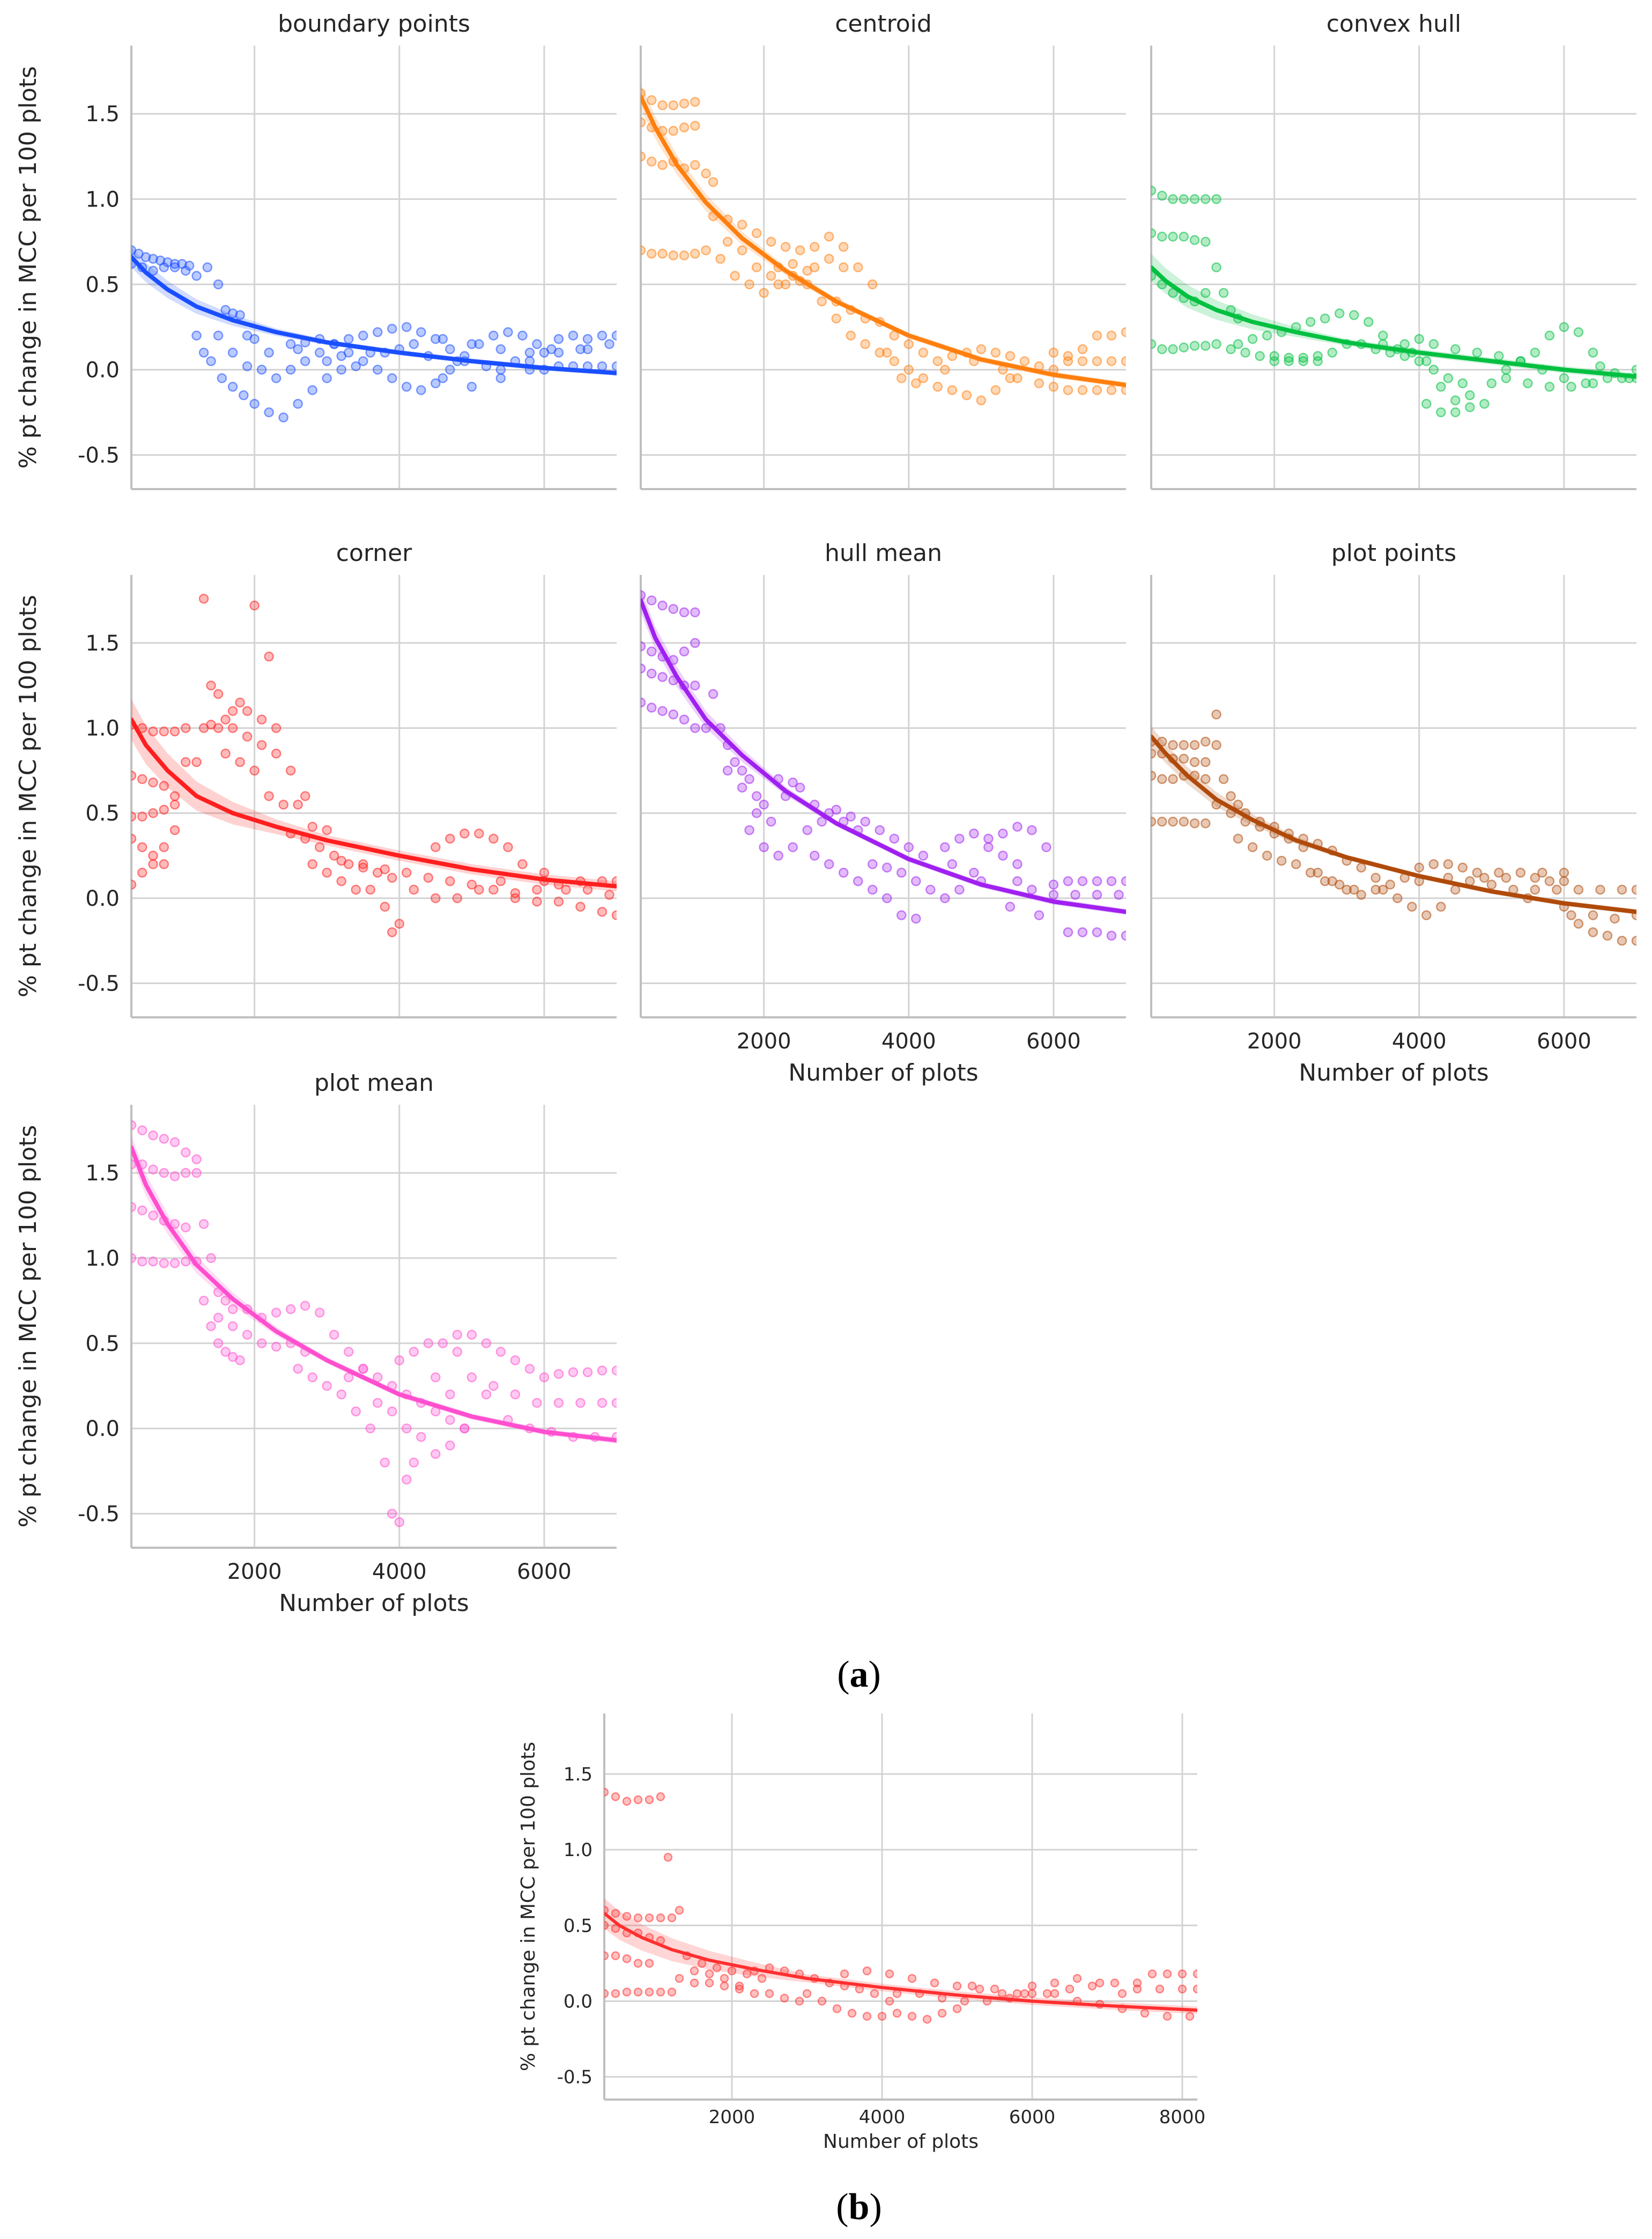 Image resolution: width=1652 pixels, height=2239 pixels. I want to click on fit-line, so click(374, 1294).